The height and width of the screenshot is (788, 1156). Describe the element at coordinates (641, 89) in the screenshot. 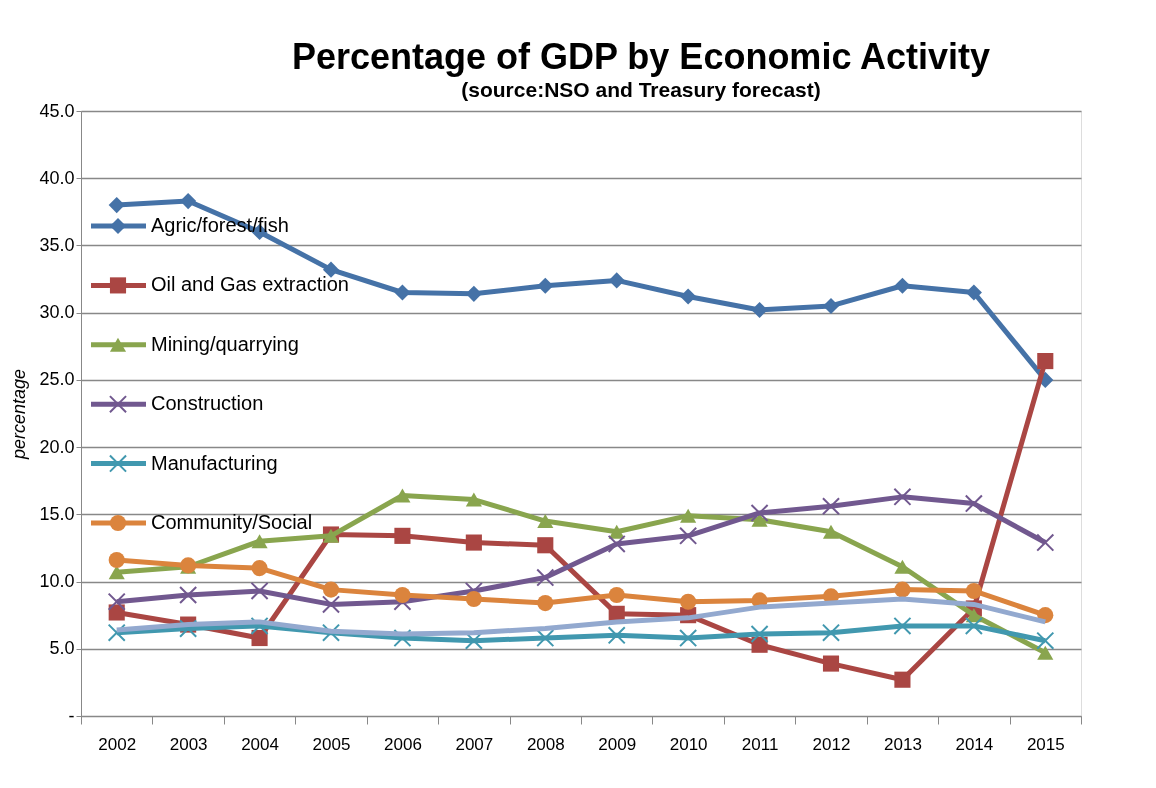

I see `chart-subtitle: (source:NSO and Treasury forecast)` at that location.